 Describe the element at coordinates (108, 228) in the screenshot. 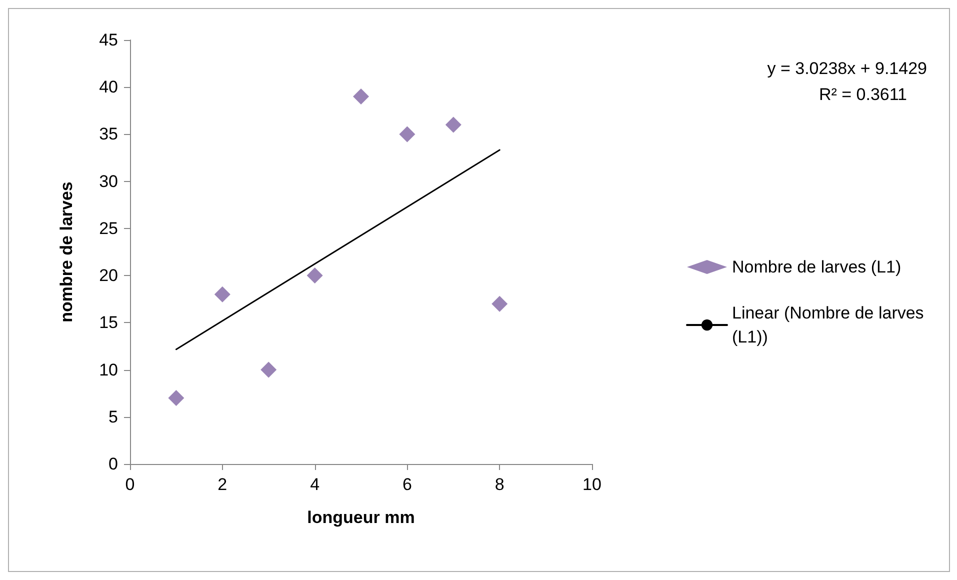

I see `y-tick-label: 25` at that location.